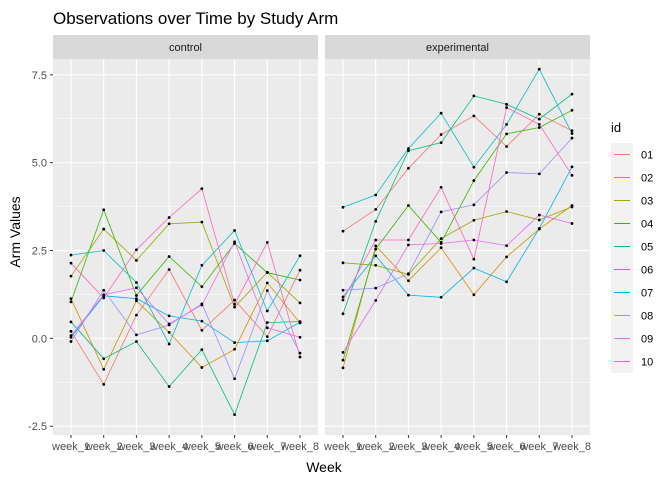 The image size is (672, 480). I want to click on legend-label: 03, so click(647, 202).